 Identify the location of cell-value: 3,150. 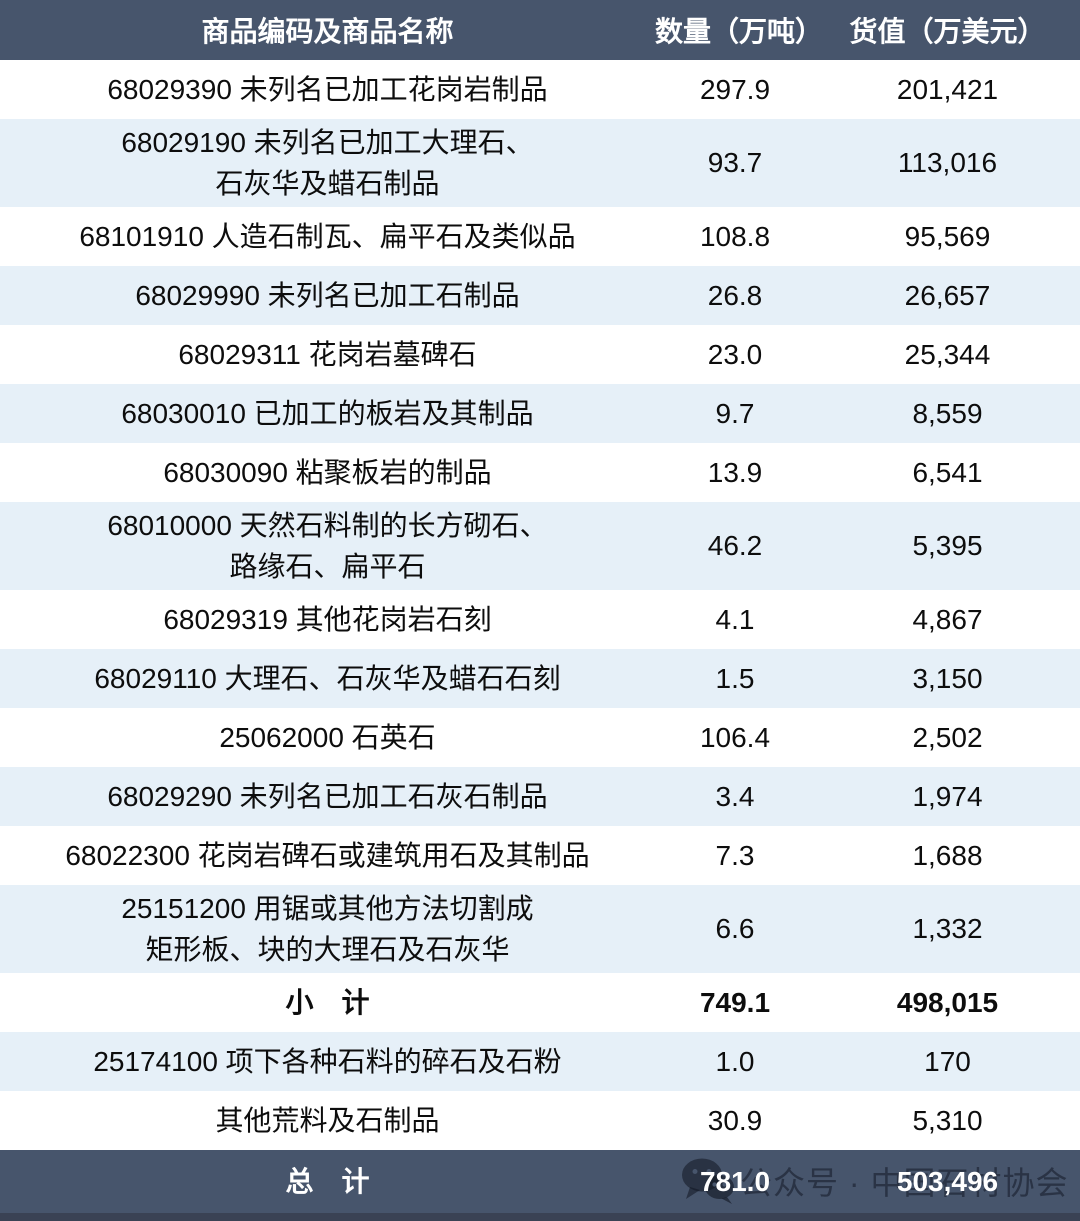
(947, 678).